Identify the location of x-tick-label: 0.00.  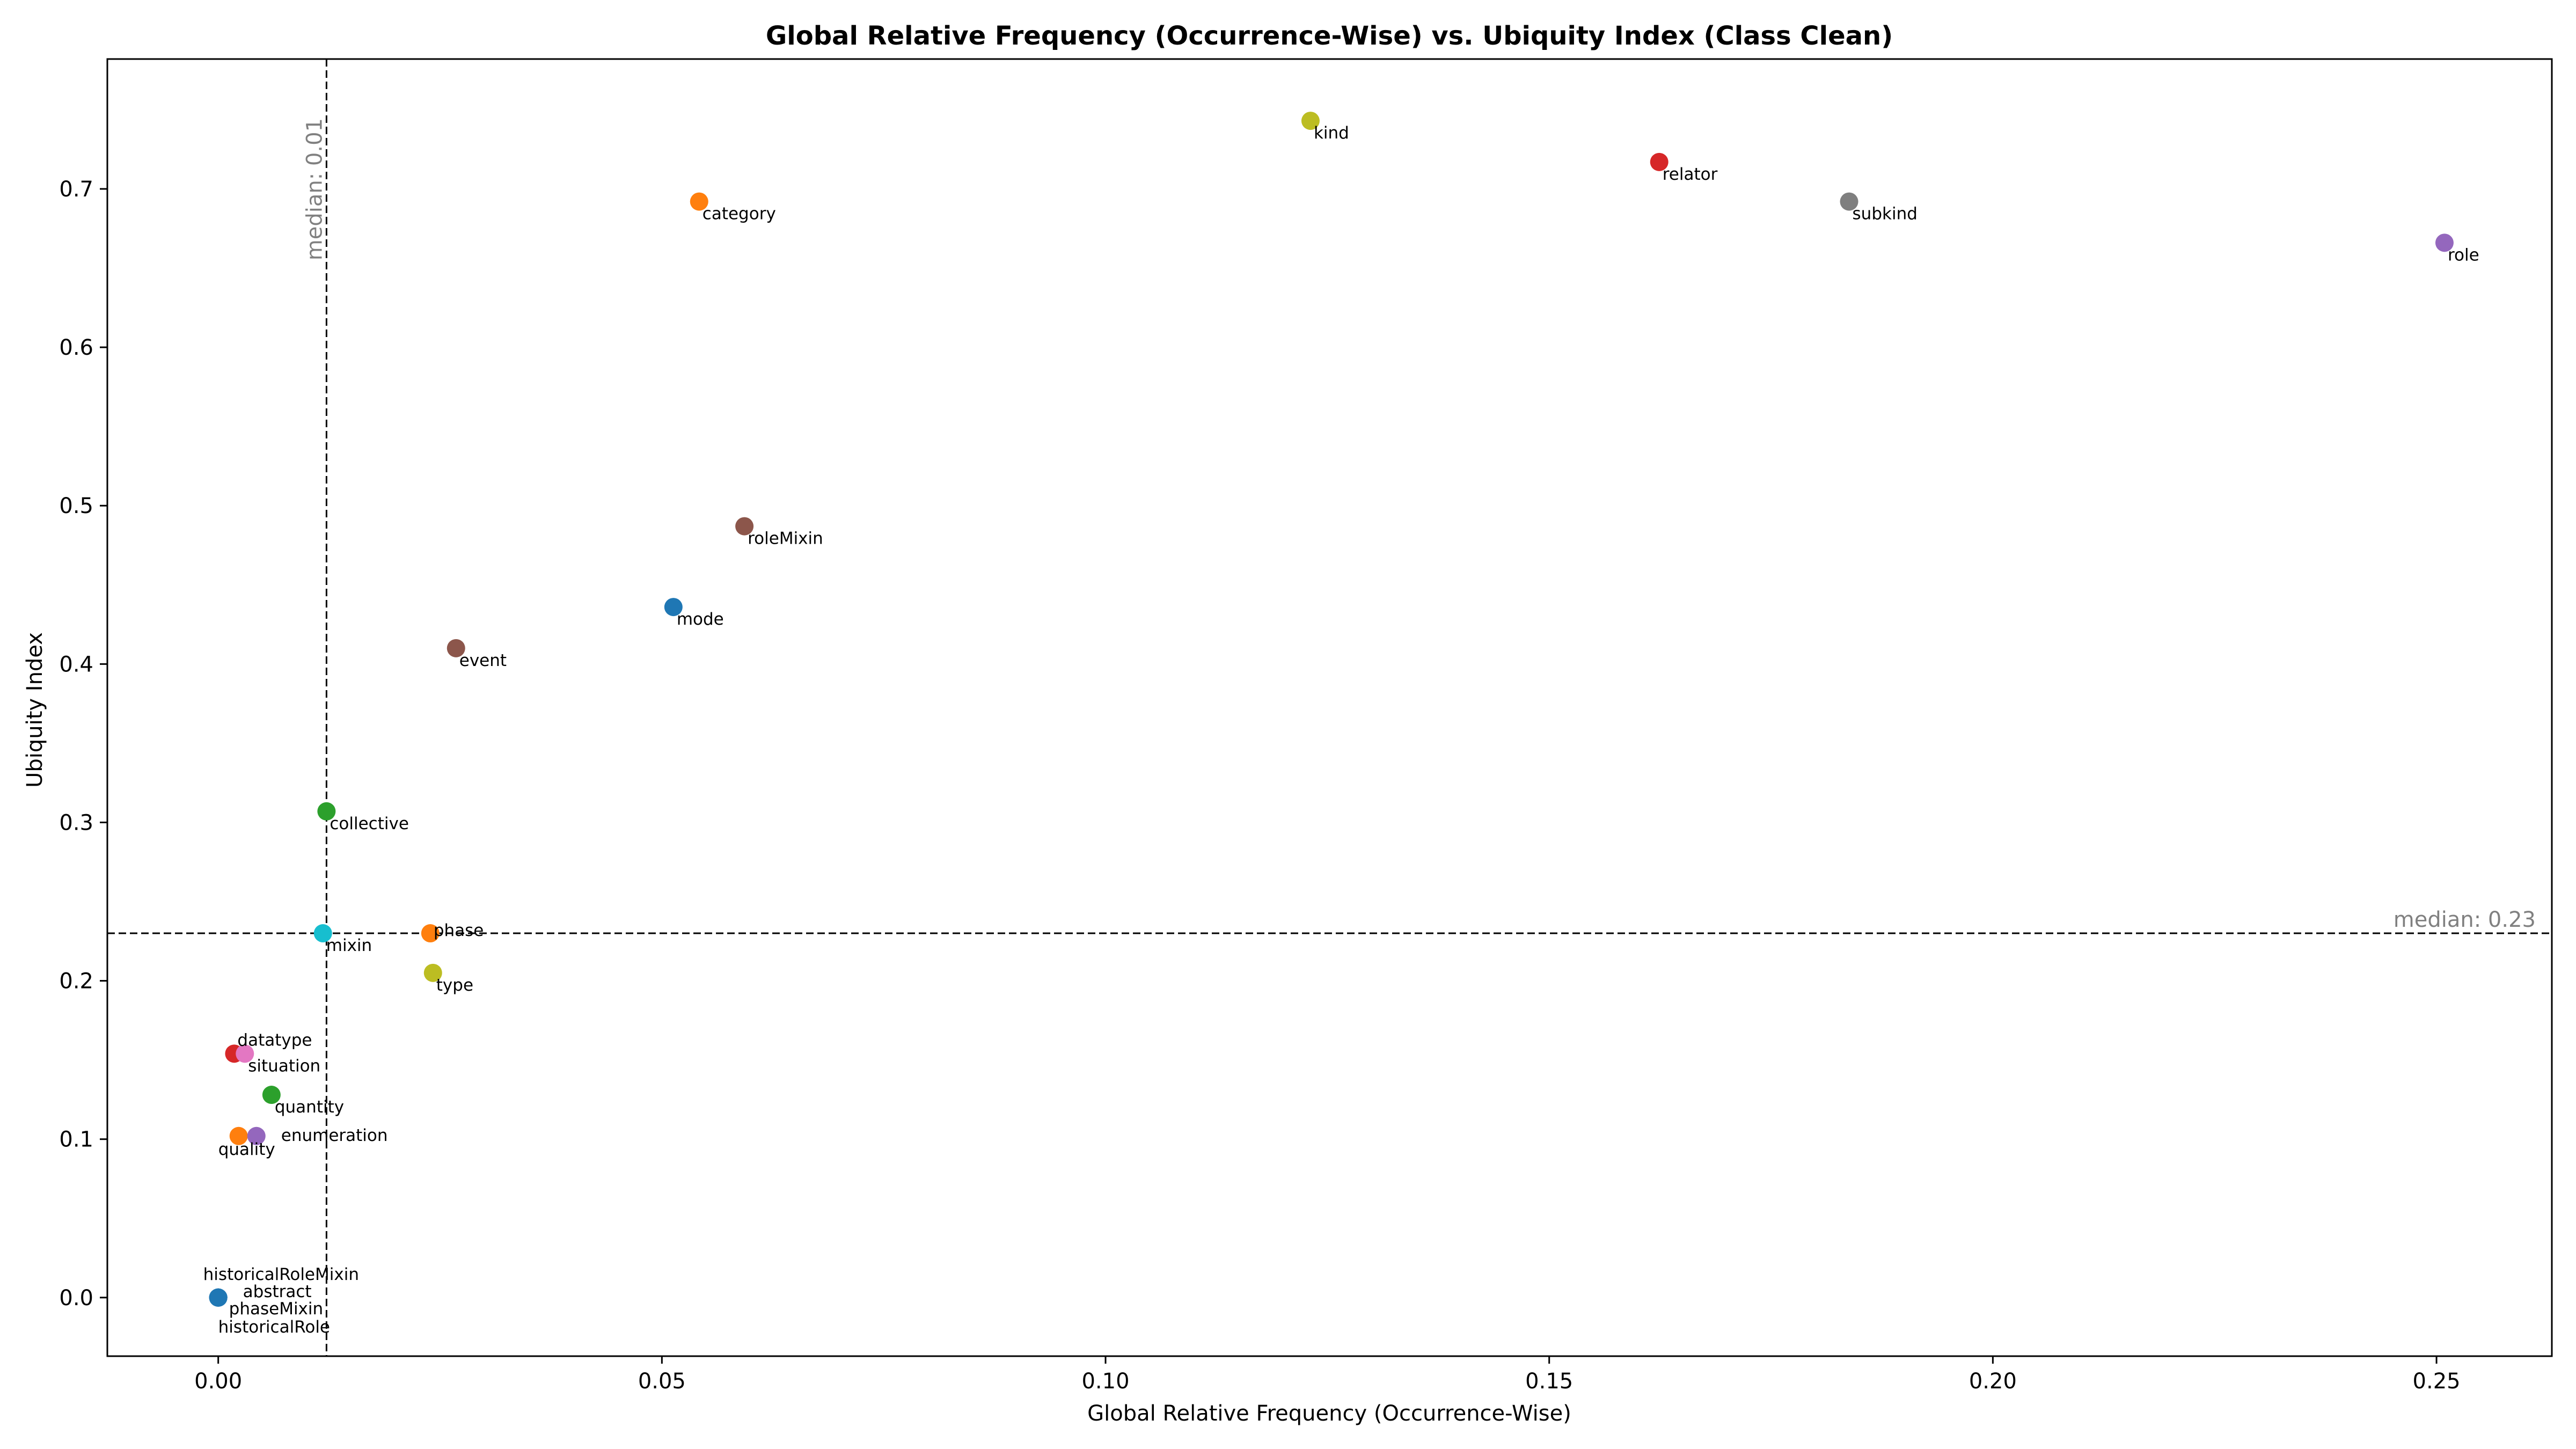
(218, 1381).